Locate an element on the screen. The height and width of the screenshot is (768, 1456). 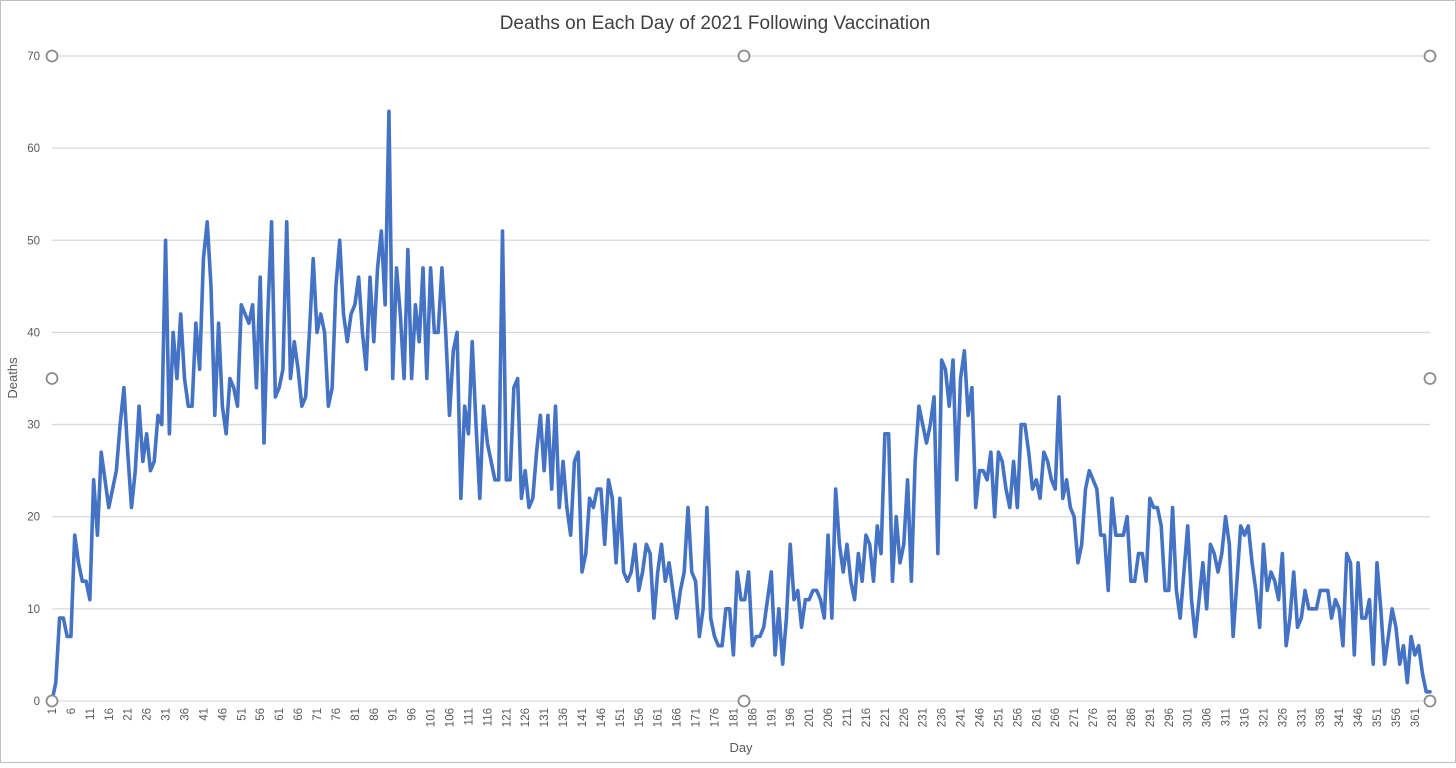
resize-handle-bottom-right is located at coordinates (1430, 701).